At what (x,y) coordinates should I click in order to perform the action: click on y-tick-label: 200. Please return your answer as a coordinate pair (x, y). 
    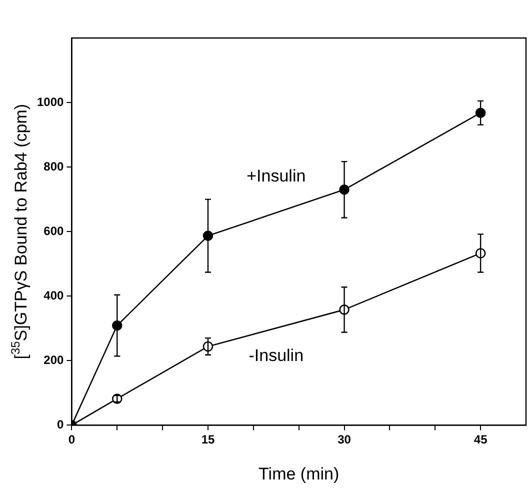
    Looking at the image, I should click on (54, 359).